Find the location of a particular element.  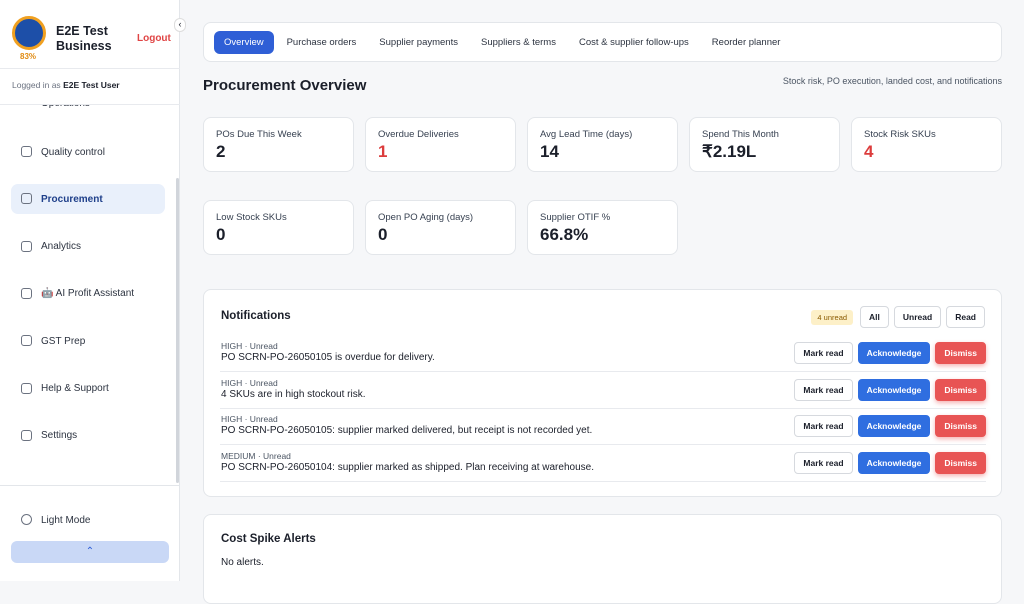

business-name: E2E Test Business is located at coordinates (84, 38).